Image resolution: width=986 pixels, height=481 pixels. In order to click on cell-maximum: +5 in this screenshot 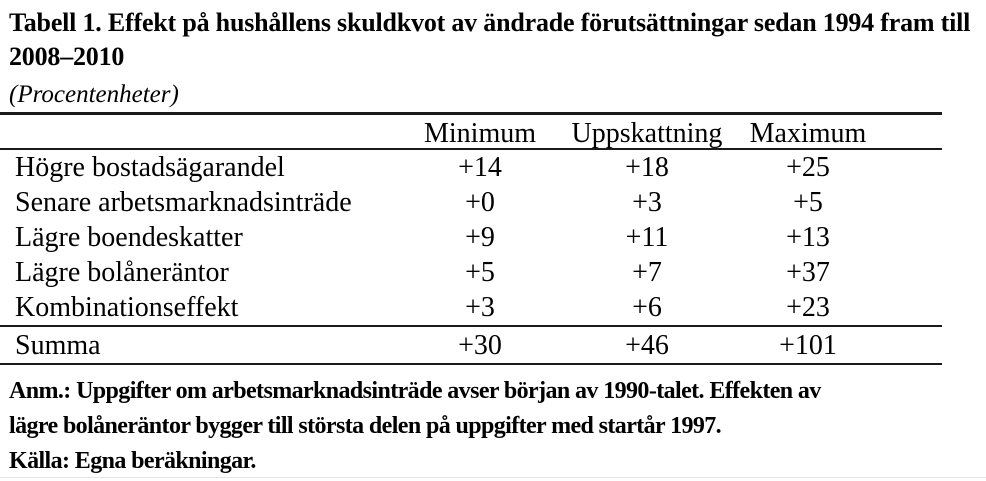, I will do `click(808, 202)`.